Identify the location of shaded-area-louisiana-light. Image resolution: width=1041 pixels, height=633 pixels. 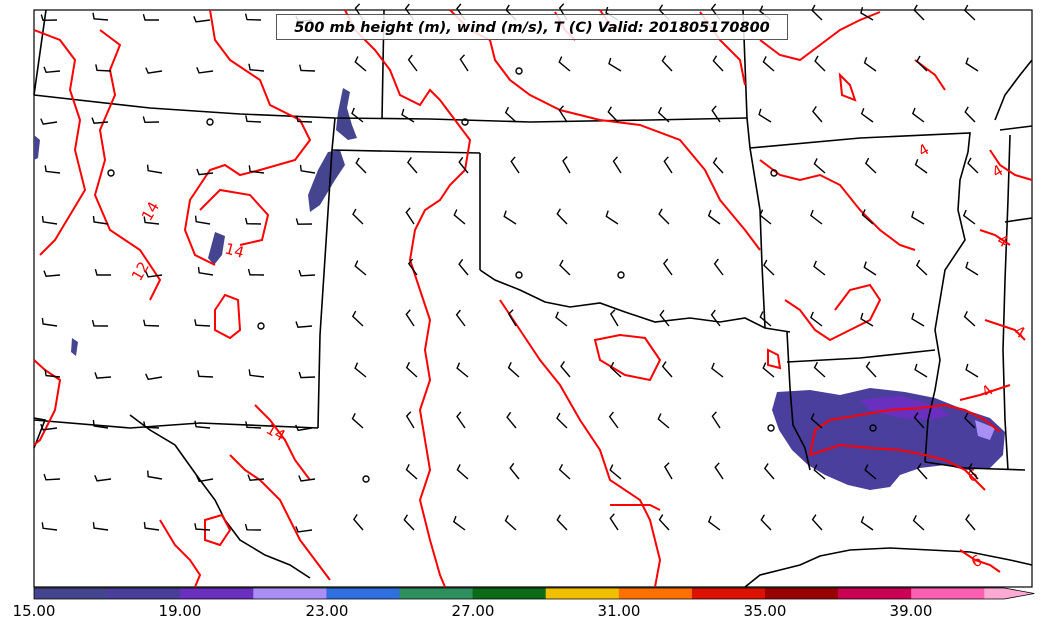
(985, 430).